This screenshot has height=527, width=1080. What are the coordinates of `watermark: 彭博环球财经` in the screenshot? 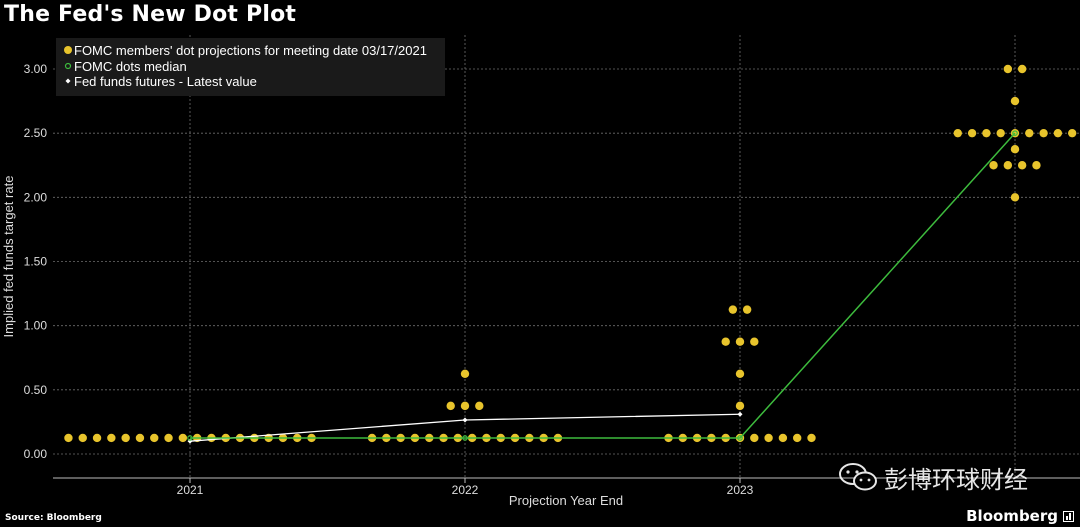 It's located at (933, 477).